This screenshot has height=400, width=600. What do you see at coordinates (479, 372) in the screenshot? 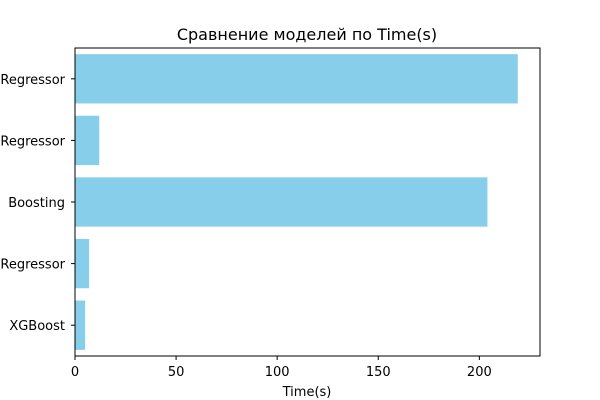
I see `x-tick-label-4: 200` at bounding box center [479, 372].